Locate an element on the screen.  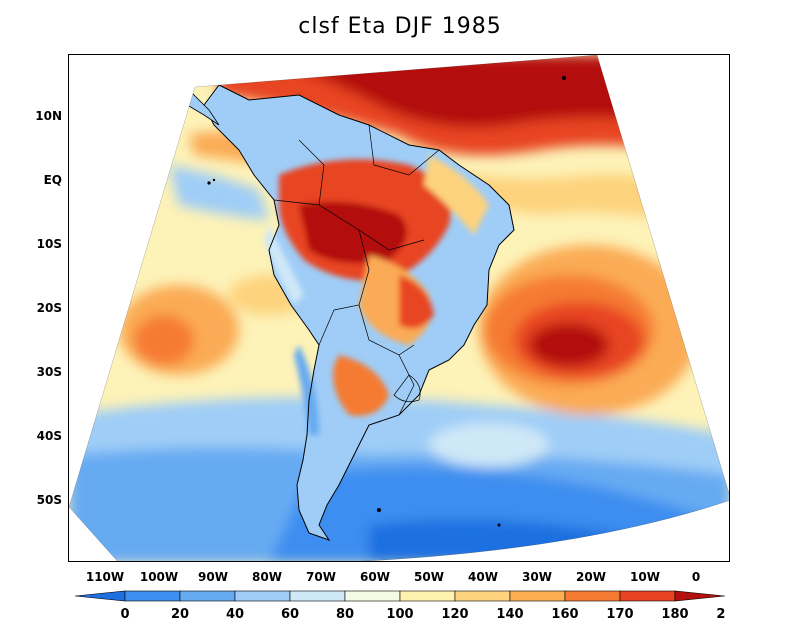
field-brazil-red is located at coordinates (416, 302).